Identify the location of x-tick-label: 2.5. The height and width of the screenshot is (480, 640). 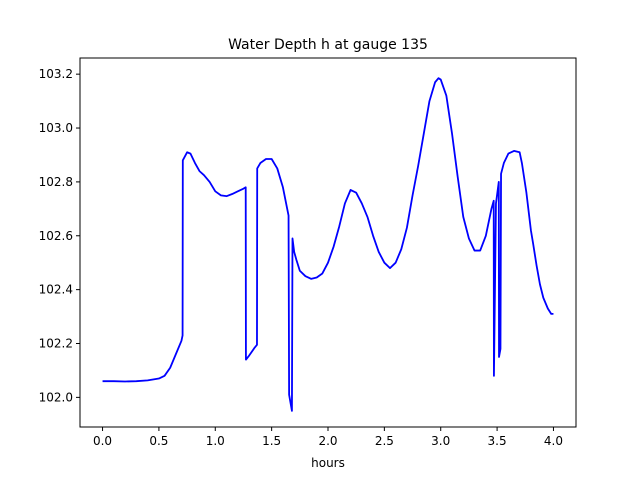
(384, 441).